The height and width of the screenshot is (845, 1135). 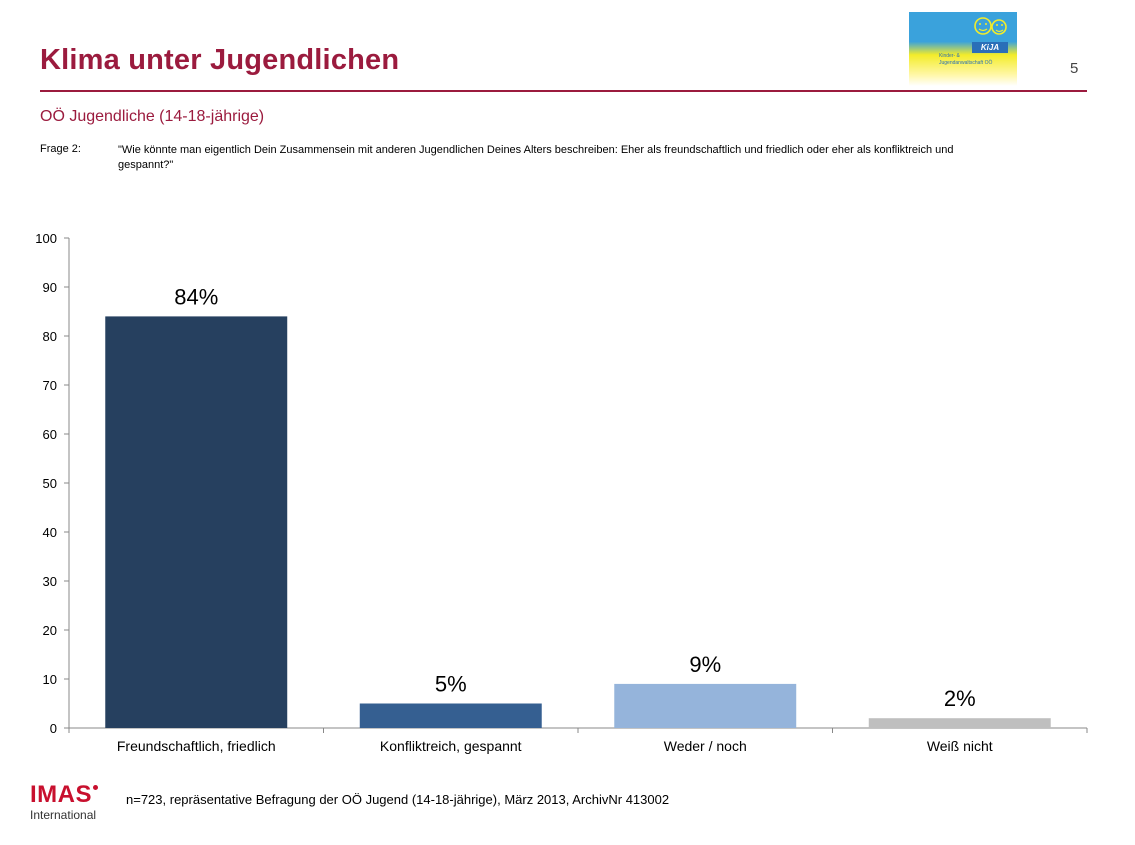 I want to click on category-label: Weder / noch, so click(x=705, y=746).